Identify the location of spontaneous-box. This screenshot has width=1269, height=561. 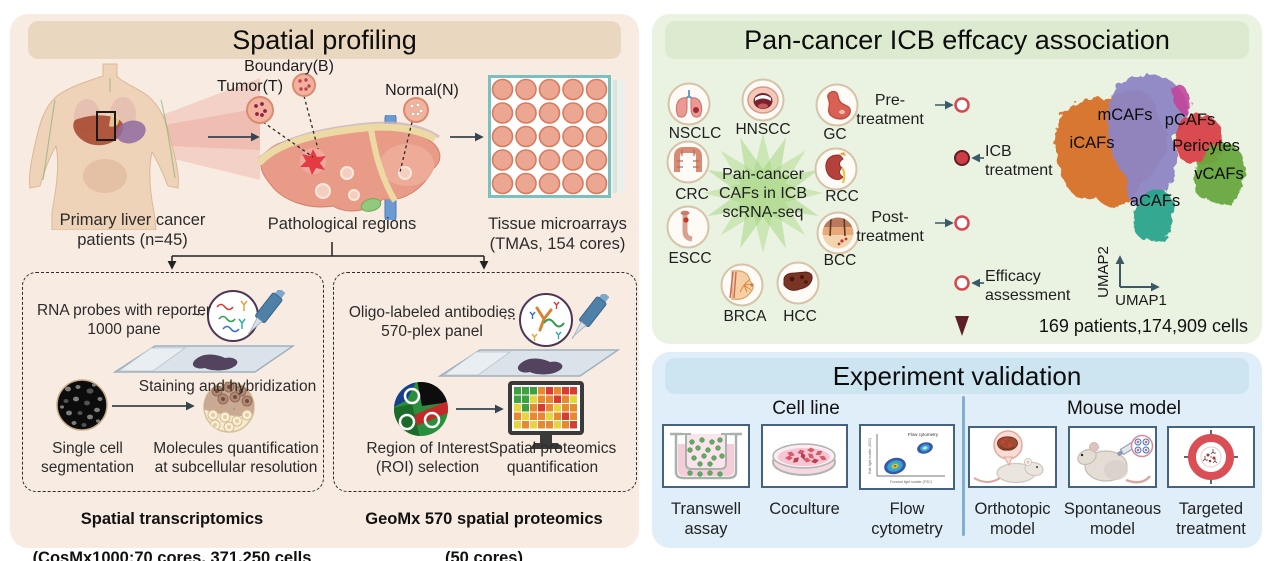
(1112, 457).